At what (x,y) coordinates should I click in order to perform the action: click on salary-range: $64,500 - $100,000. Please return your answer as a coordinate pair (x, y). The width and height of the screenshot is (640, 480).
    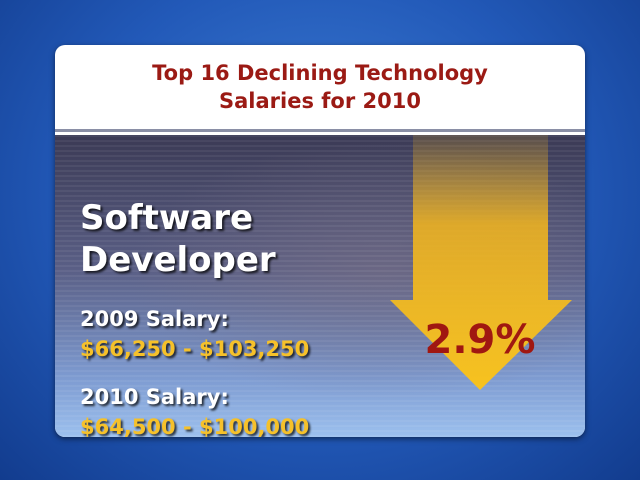
    Looking at the image, I should click on (195, 426).